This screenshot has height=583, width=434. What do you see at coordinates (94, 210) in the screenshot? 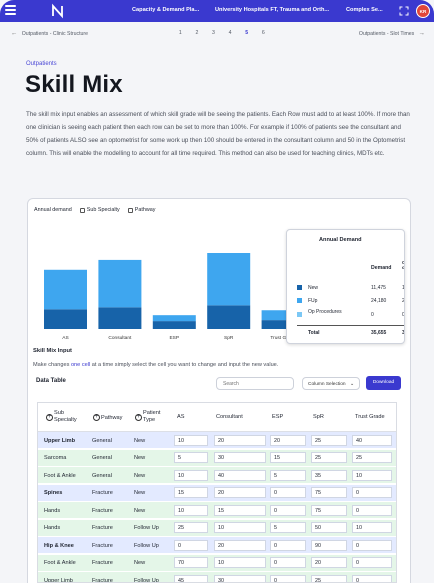
I see `chart-filter-bar: Annual demand Sub Specialty Pathway` at bounding box center [94, 210].